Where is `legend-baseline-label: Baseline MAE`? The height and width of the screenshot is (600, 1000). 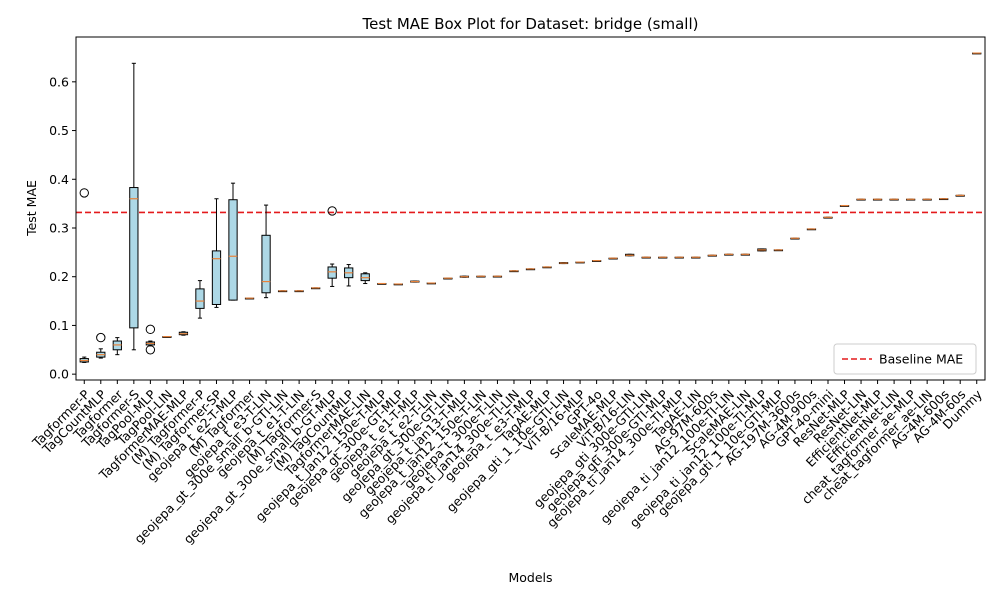
legend-baseline-label: Baseline MAE is located at coordinates (921, 359).